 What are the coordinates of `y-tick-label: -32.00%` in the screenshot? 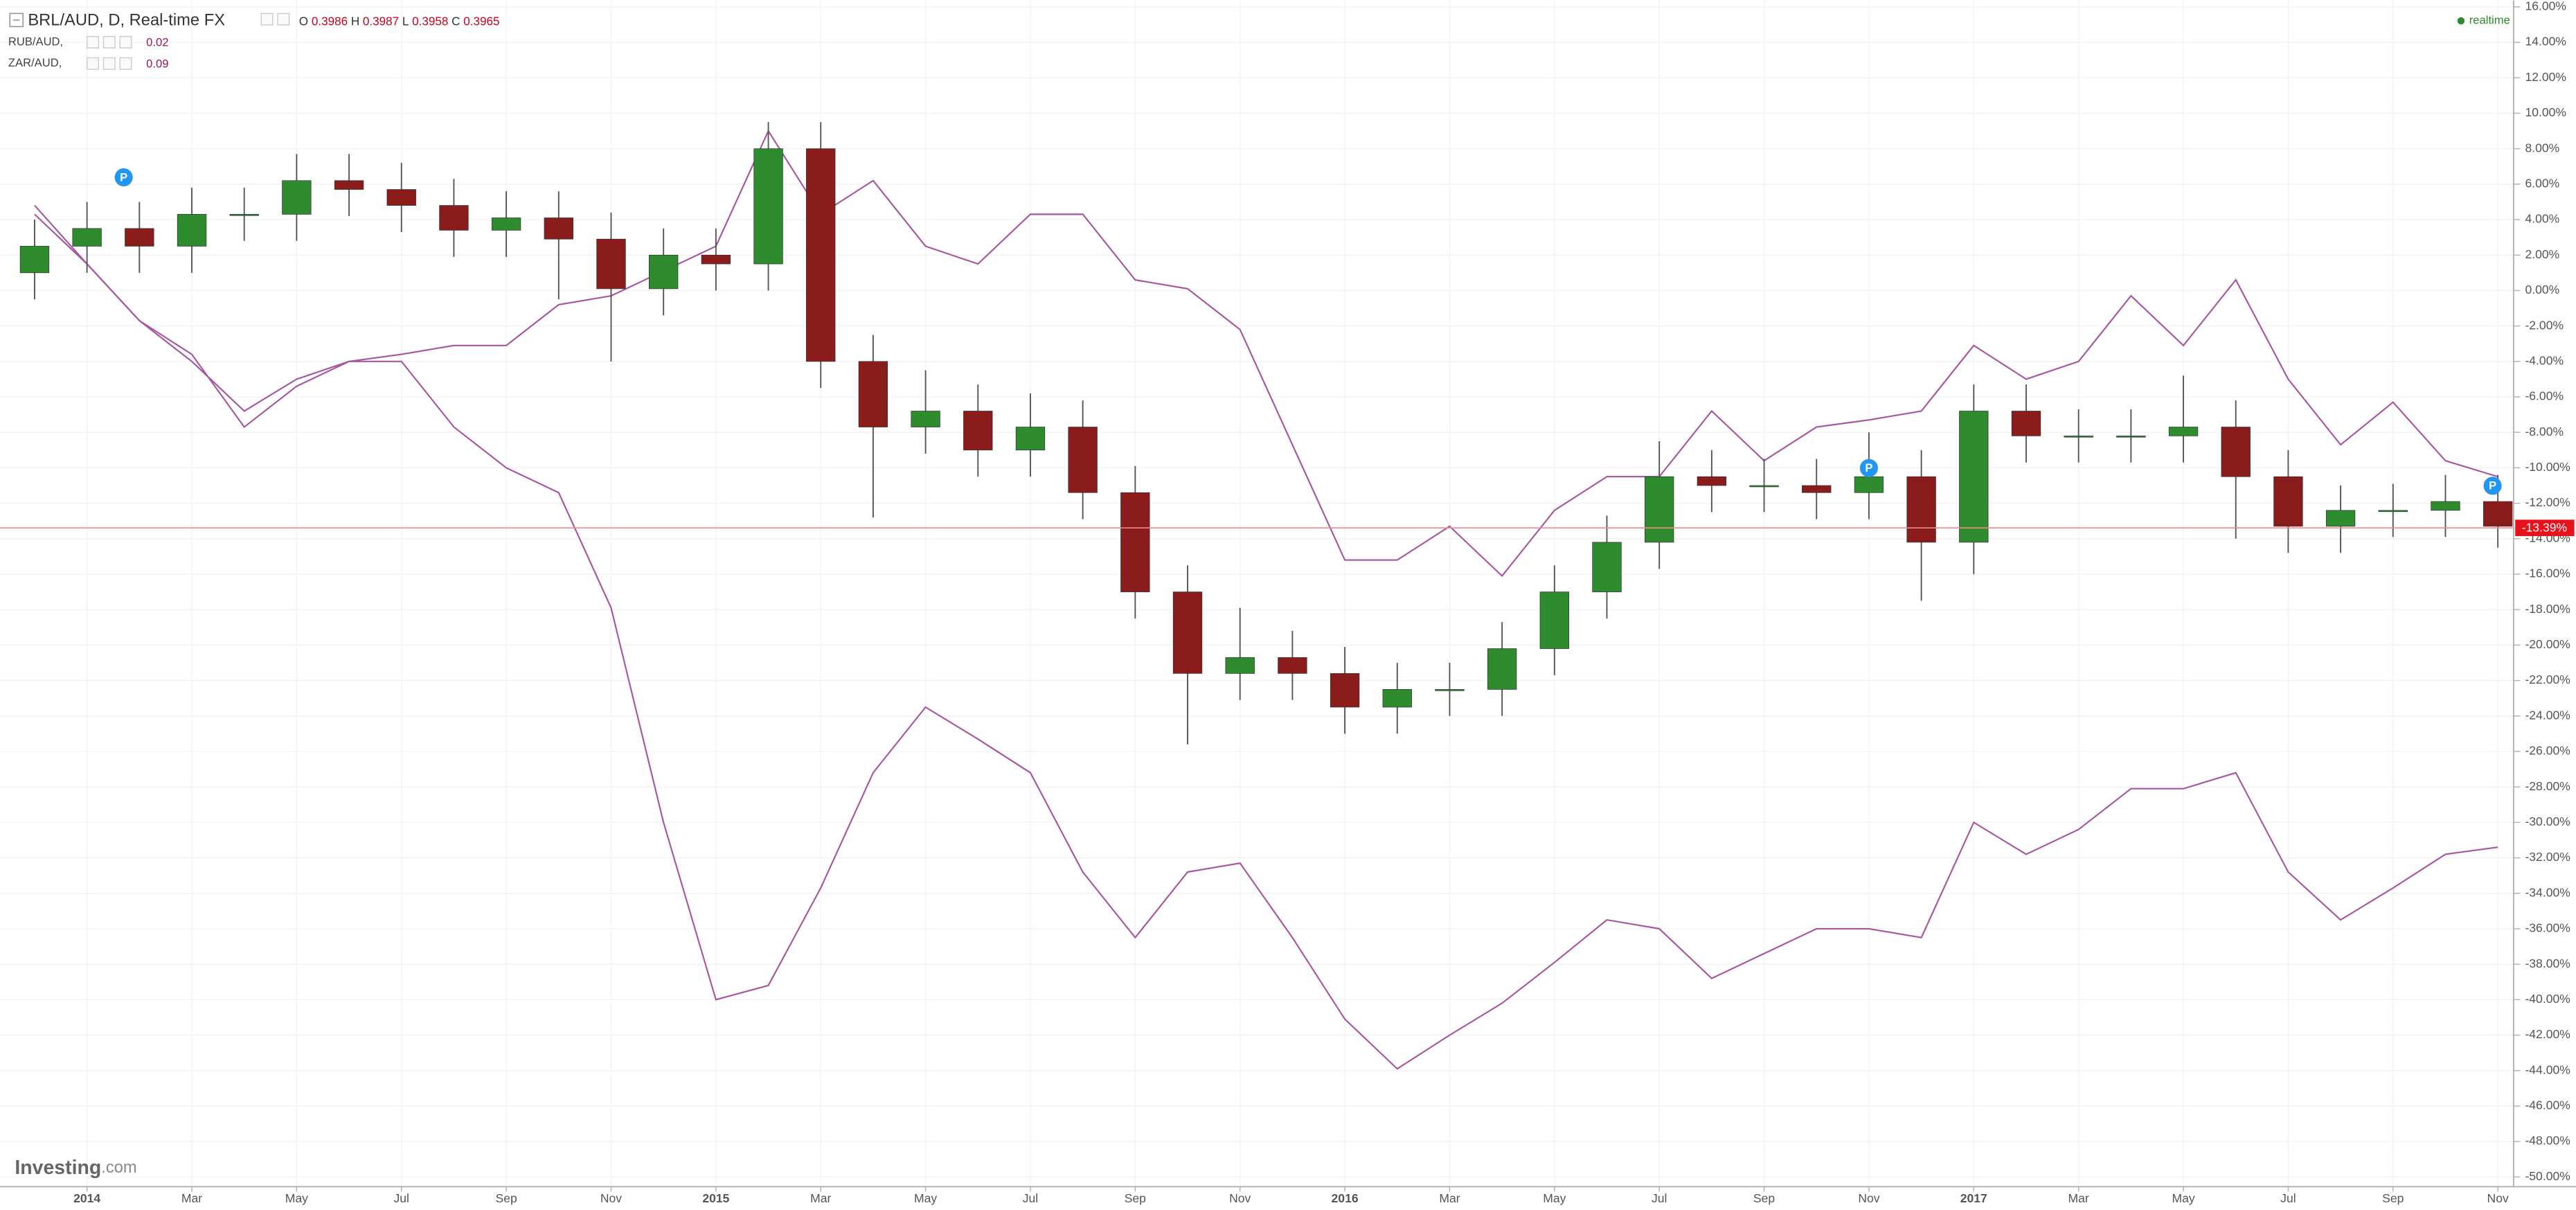 It's located at (2547, 857).